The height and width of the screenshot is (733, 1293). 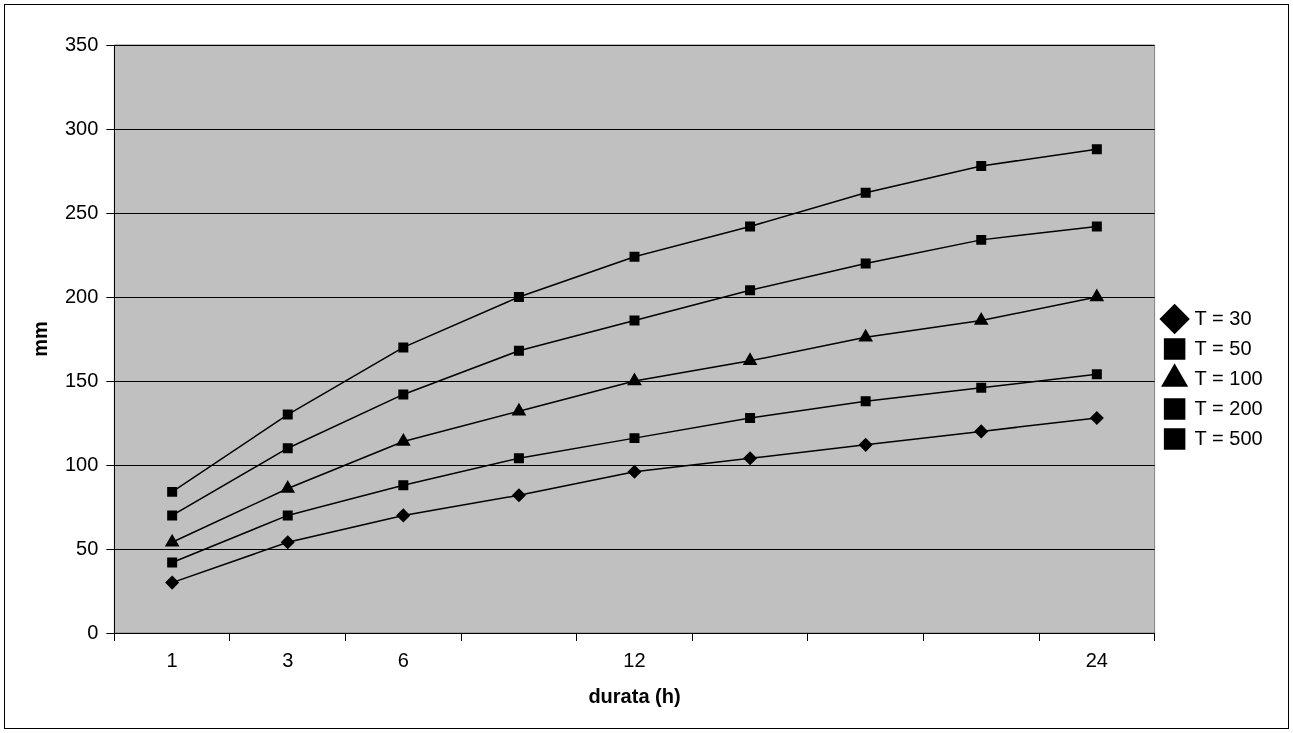 I want to click on x-axis-title: durata (h), so click(x=634, y=695).